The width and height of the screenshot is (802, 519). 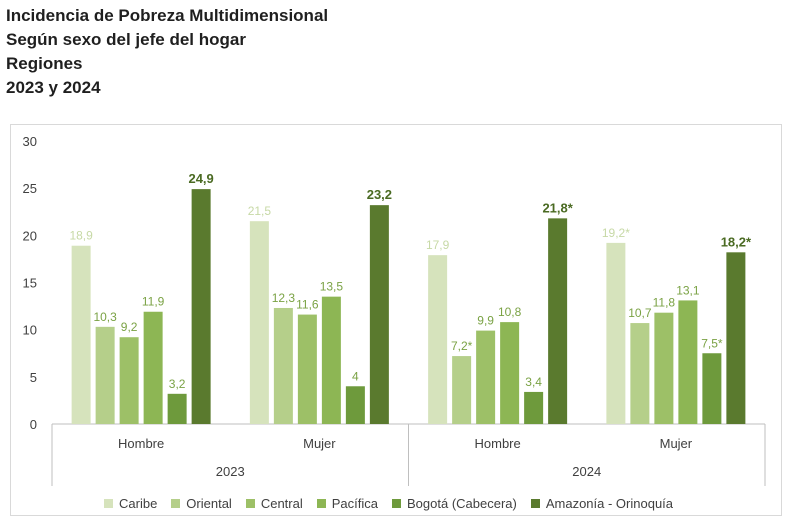 I want to click on y-tick-label: 25, so click(x=30, y=188).